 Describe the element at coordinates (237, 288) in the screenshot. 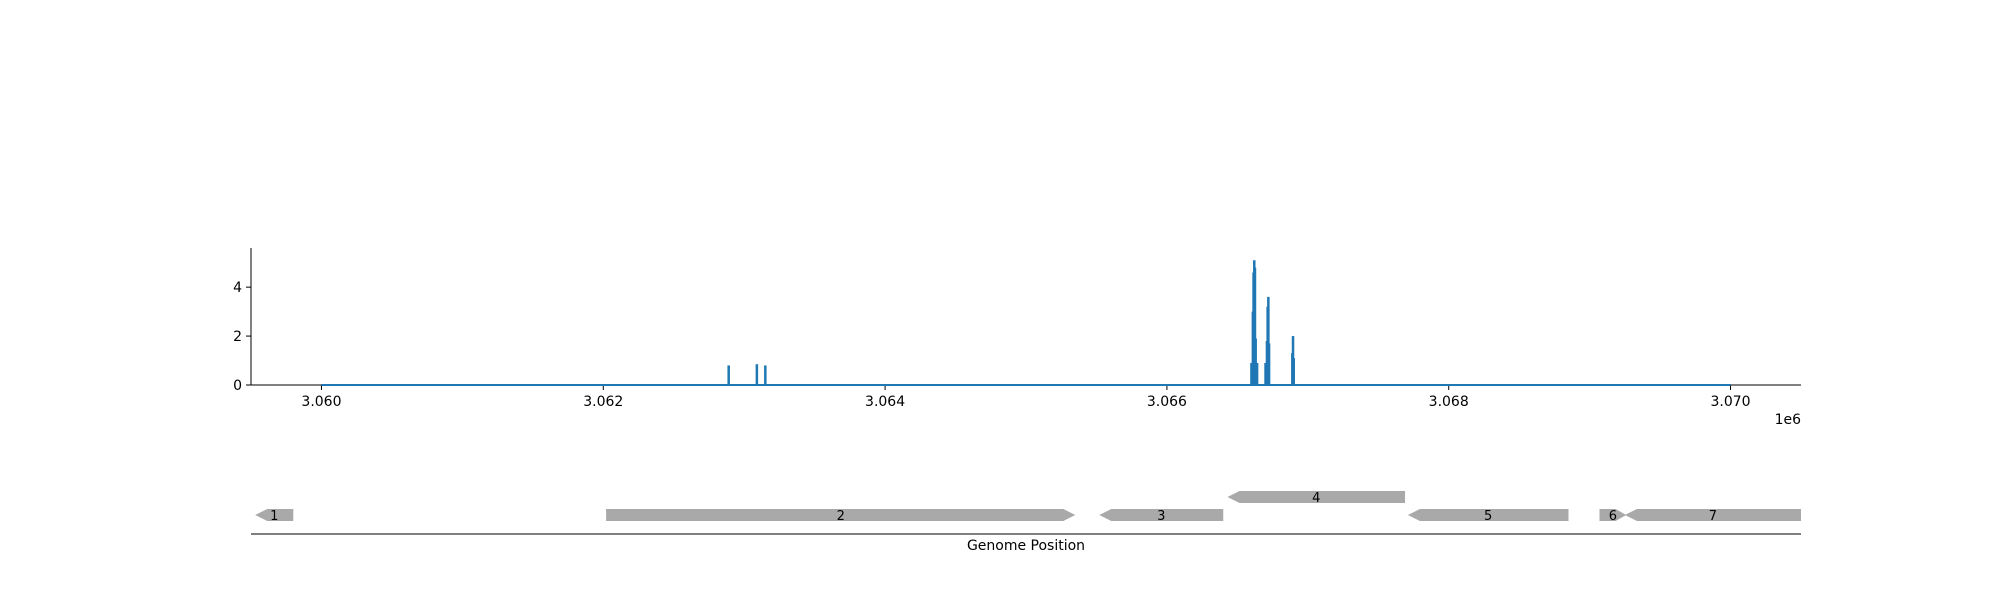

I see `y-tick-label: 4` at that location.